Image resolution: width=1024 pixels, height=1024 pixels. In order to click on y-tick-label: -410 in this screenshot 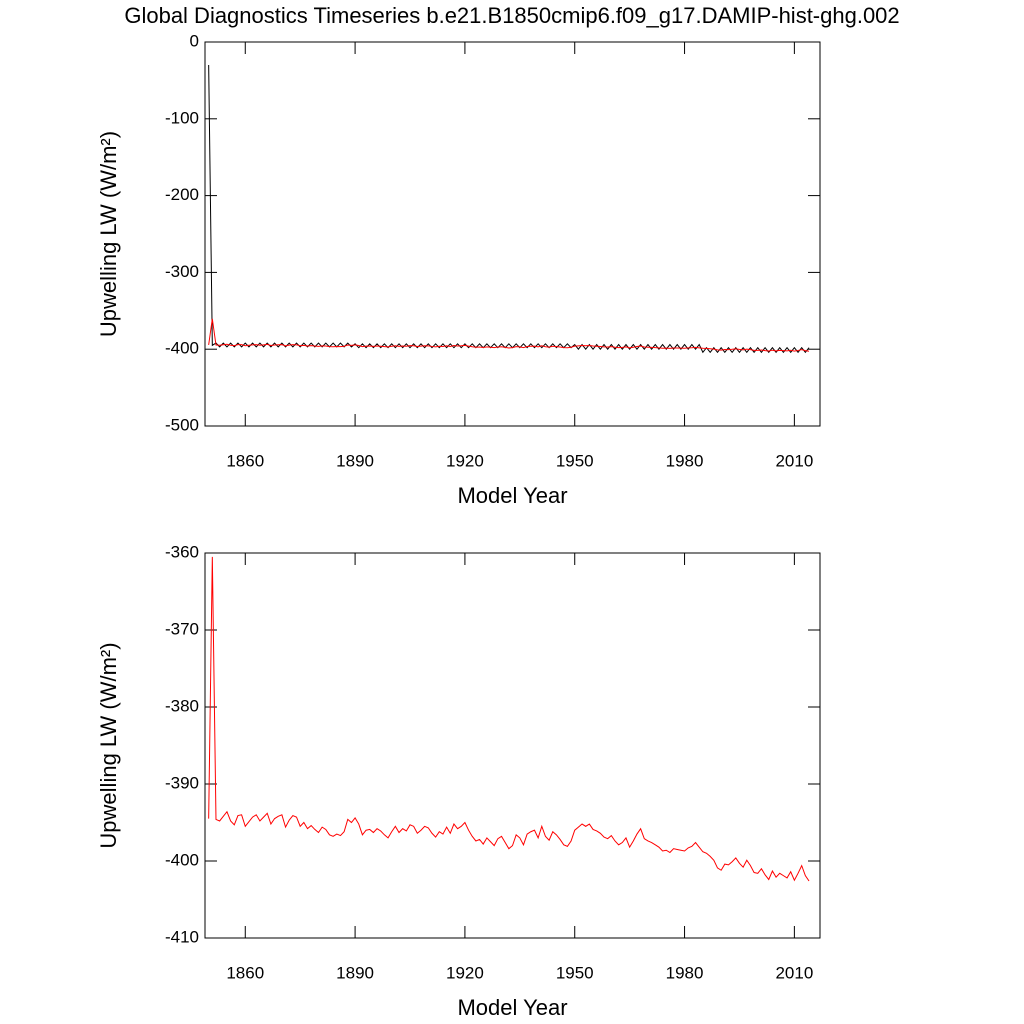, I will do `click(182, 936)`.